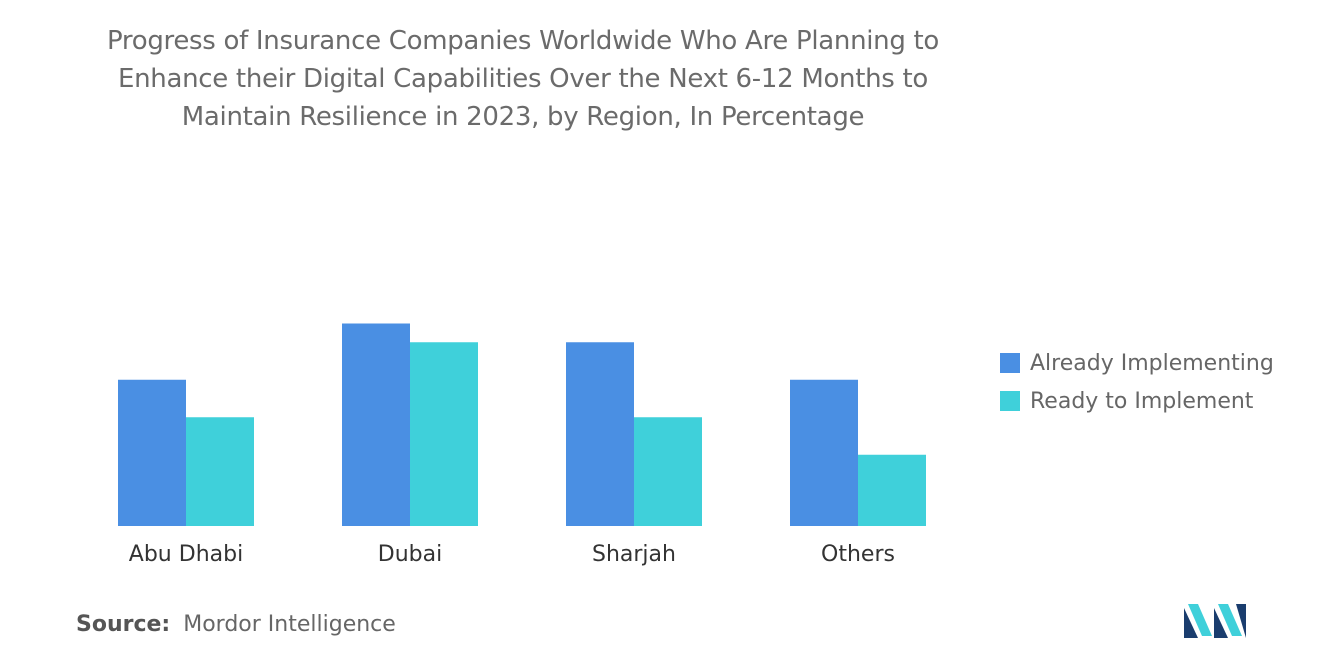 Image resolution: width=1320 pixels, height=665 pixels. What do you see at coordinates (668, 471) in the screenshot?
I see `bar-sharjah-ready-to-implement` at bounding box center [668, 471].